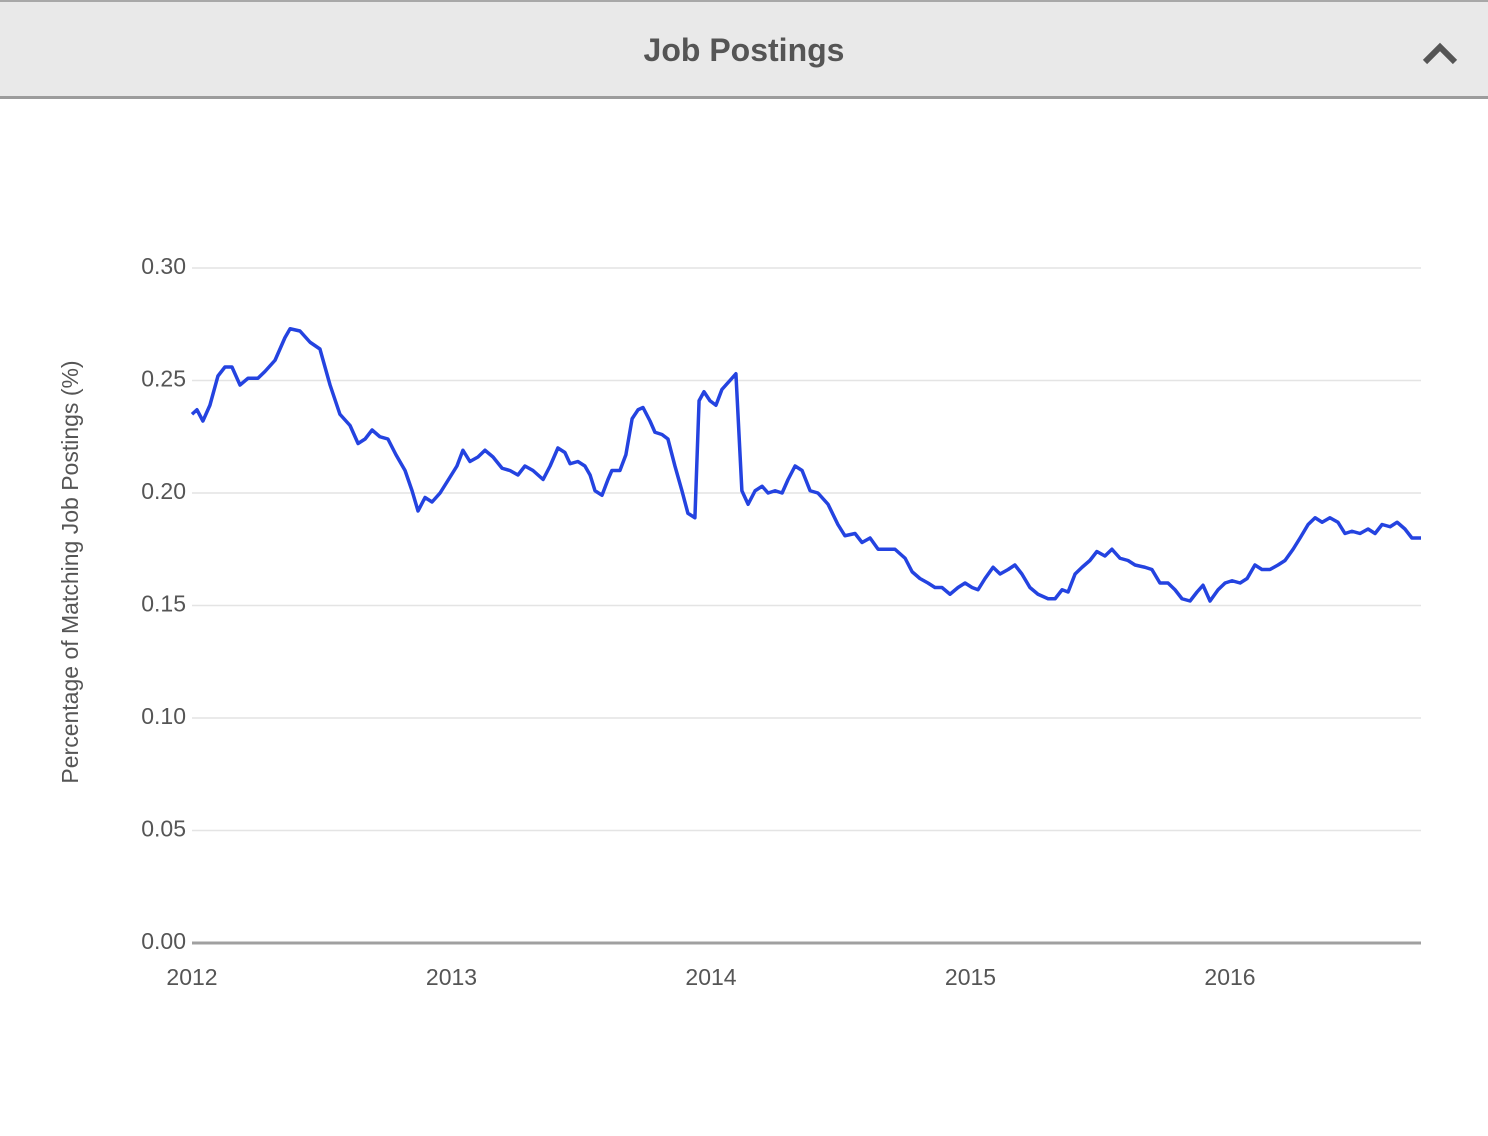  What do you see at coordinates (970, 977) in the screenshot?
I see `x-tick-label: 2015` at bounding box center [970, 977].